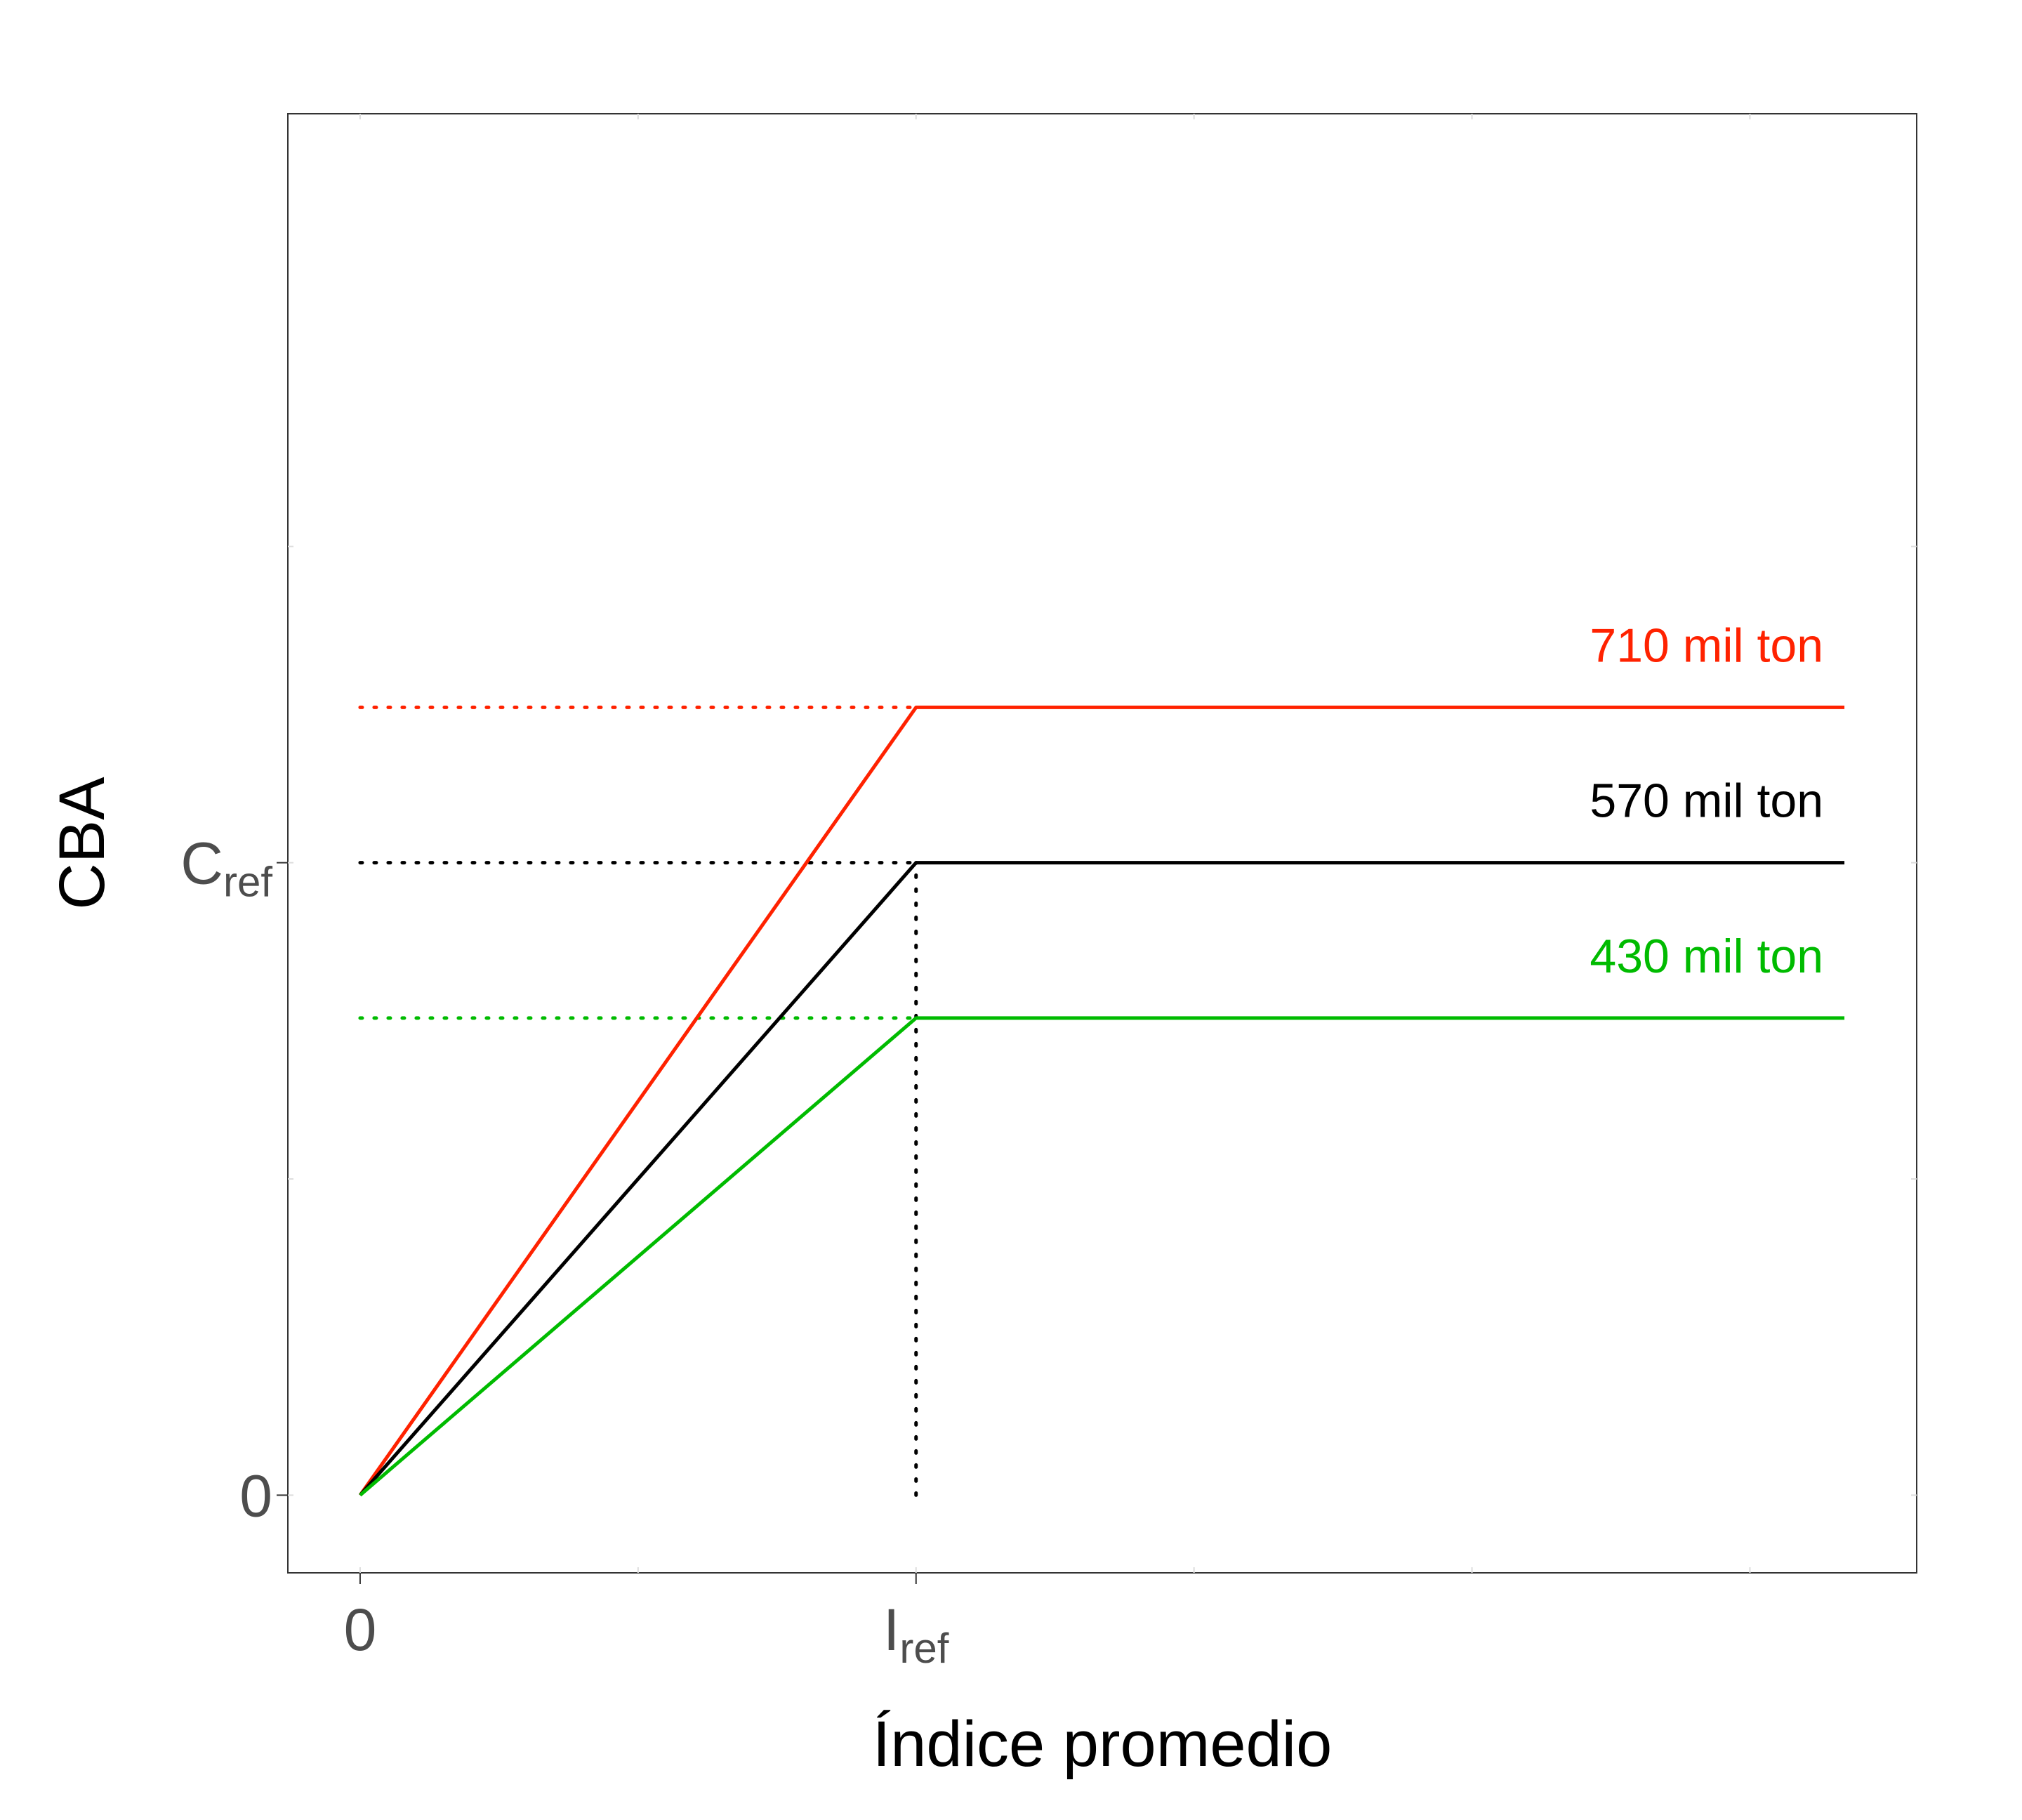 The image size is (2022, 1820). I want to click on series-label-black: 570 mil ton, so click(1706, 801).